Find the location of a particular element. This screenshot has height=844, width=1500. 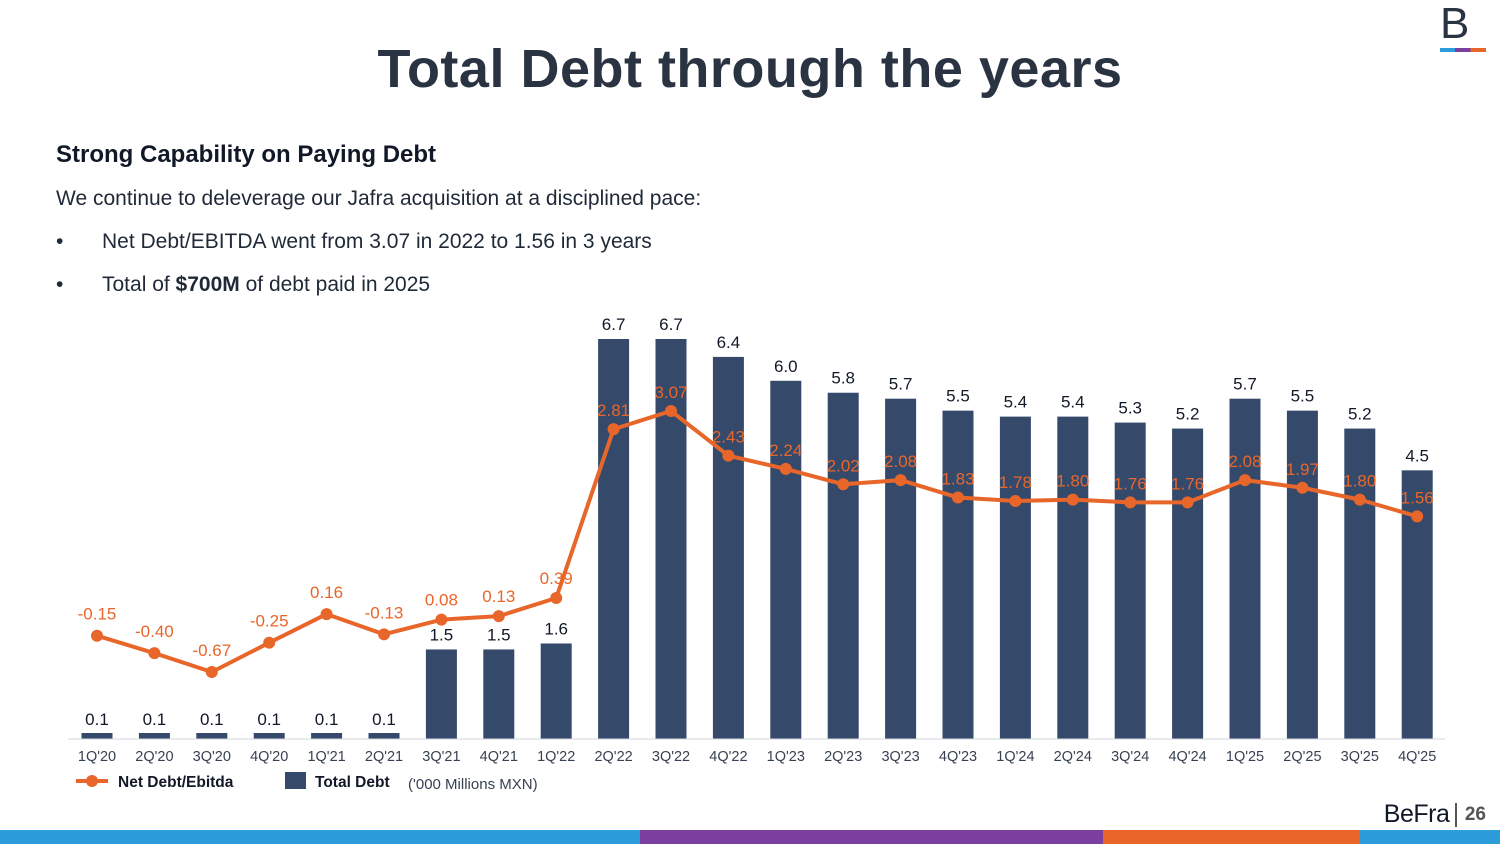

bar-data-label: 5.8 is located at coordinates (843, 378).